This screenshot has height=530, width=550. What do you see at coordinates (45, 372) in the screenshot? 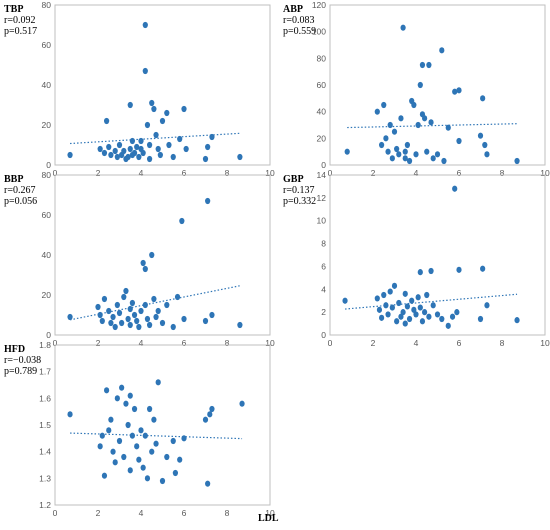
I see `y-tick-label: 1.7` at bounding box center [45, 372].